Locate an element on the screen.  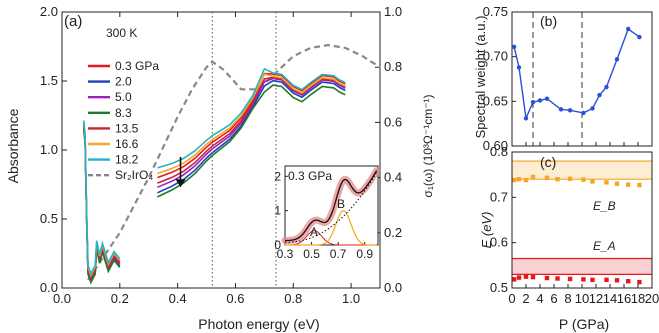
inset-label: 0.3 GPa is located at coordinates (310, 176).